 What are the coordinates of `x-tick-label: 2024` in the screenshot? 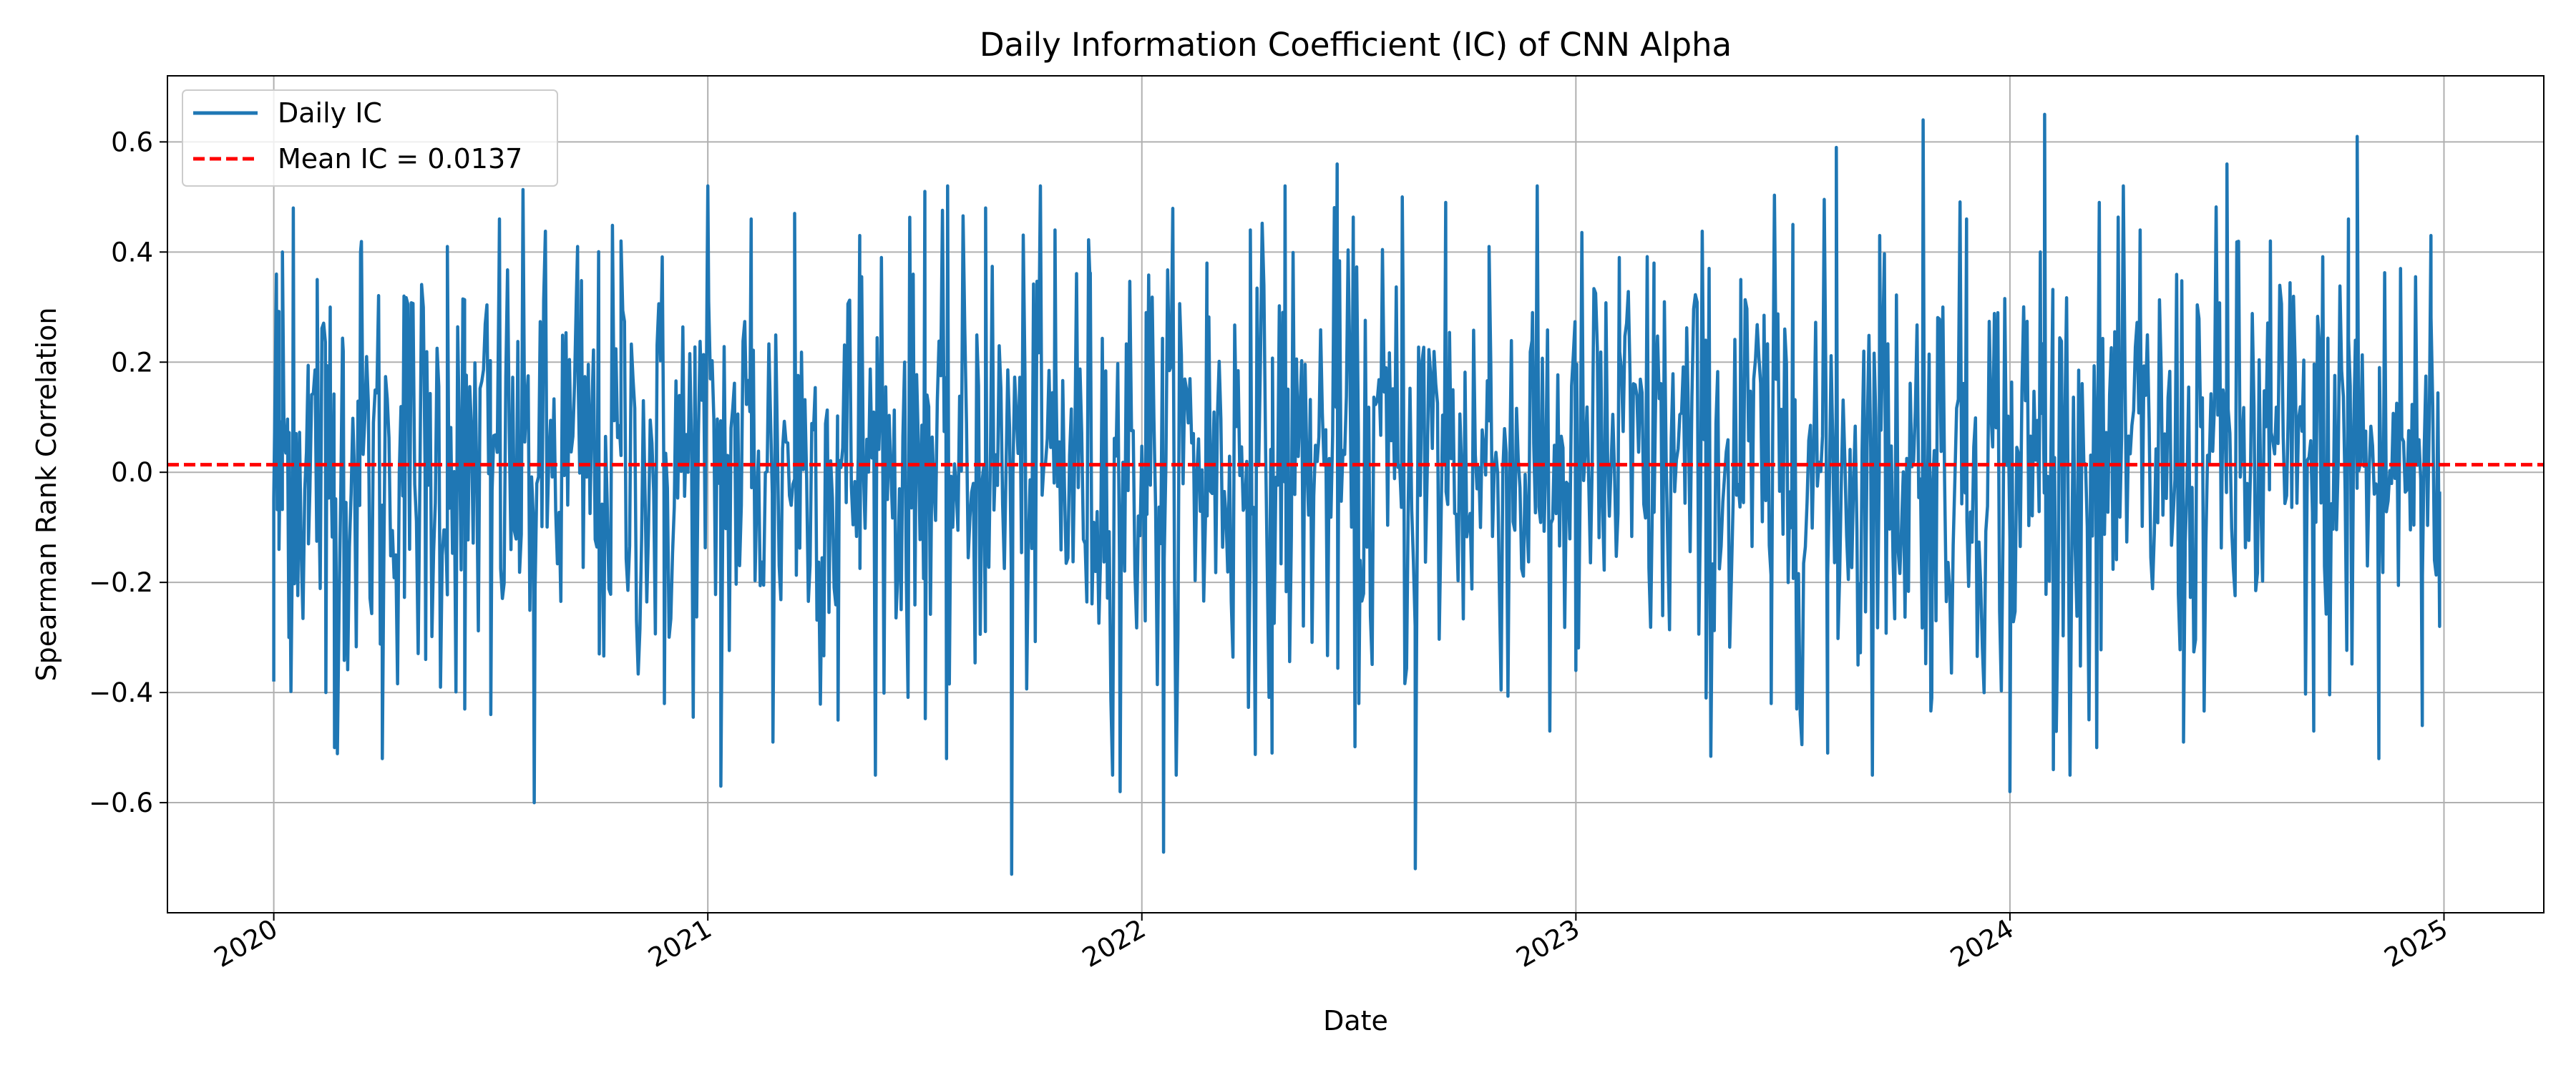 It's located at (1982, 943).